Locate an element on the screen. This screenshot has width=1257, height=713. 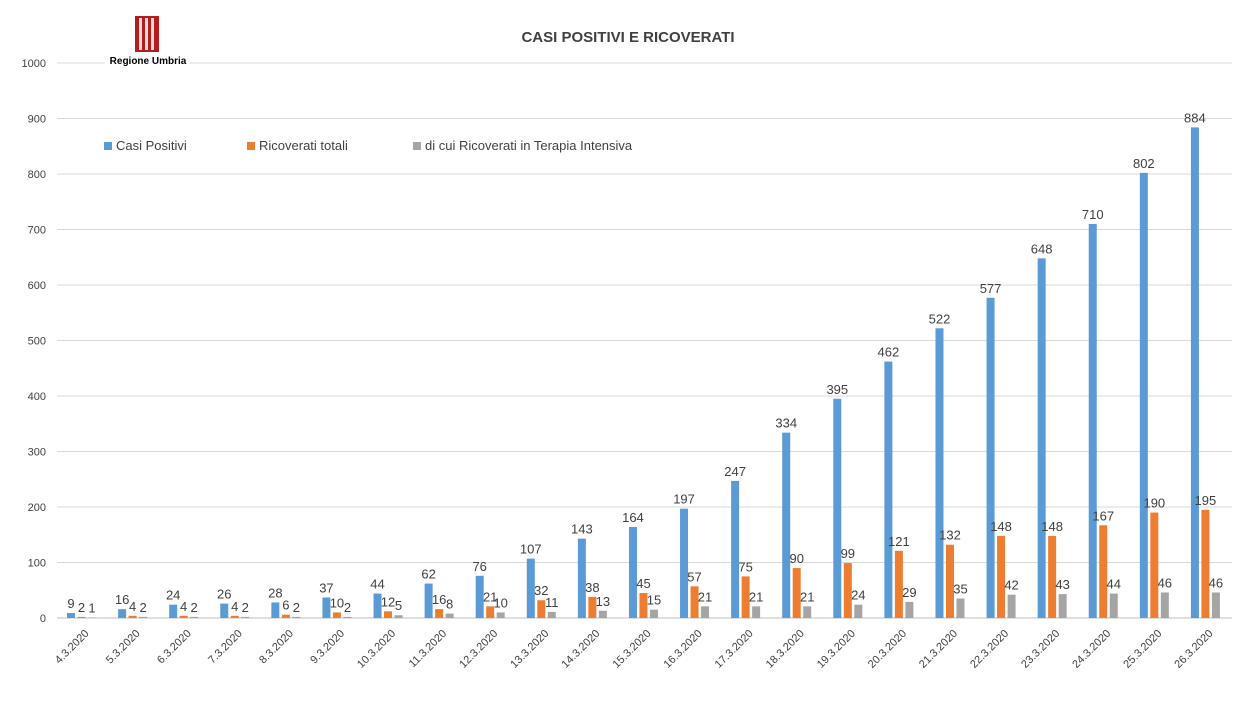
data-label-terapia-intensiva: 46 is located at coordinates (1165, 582).